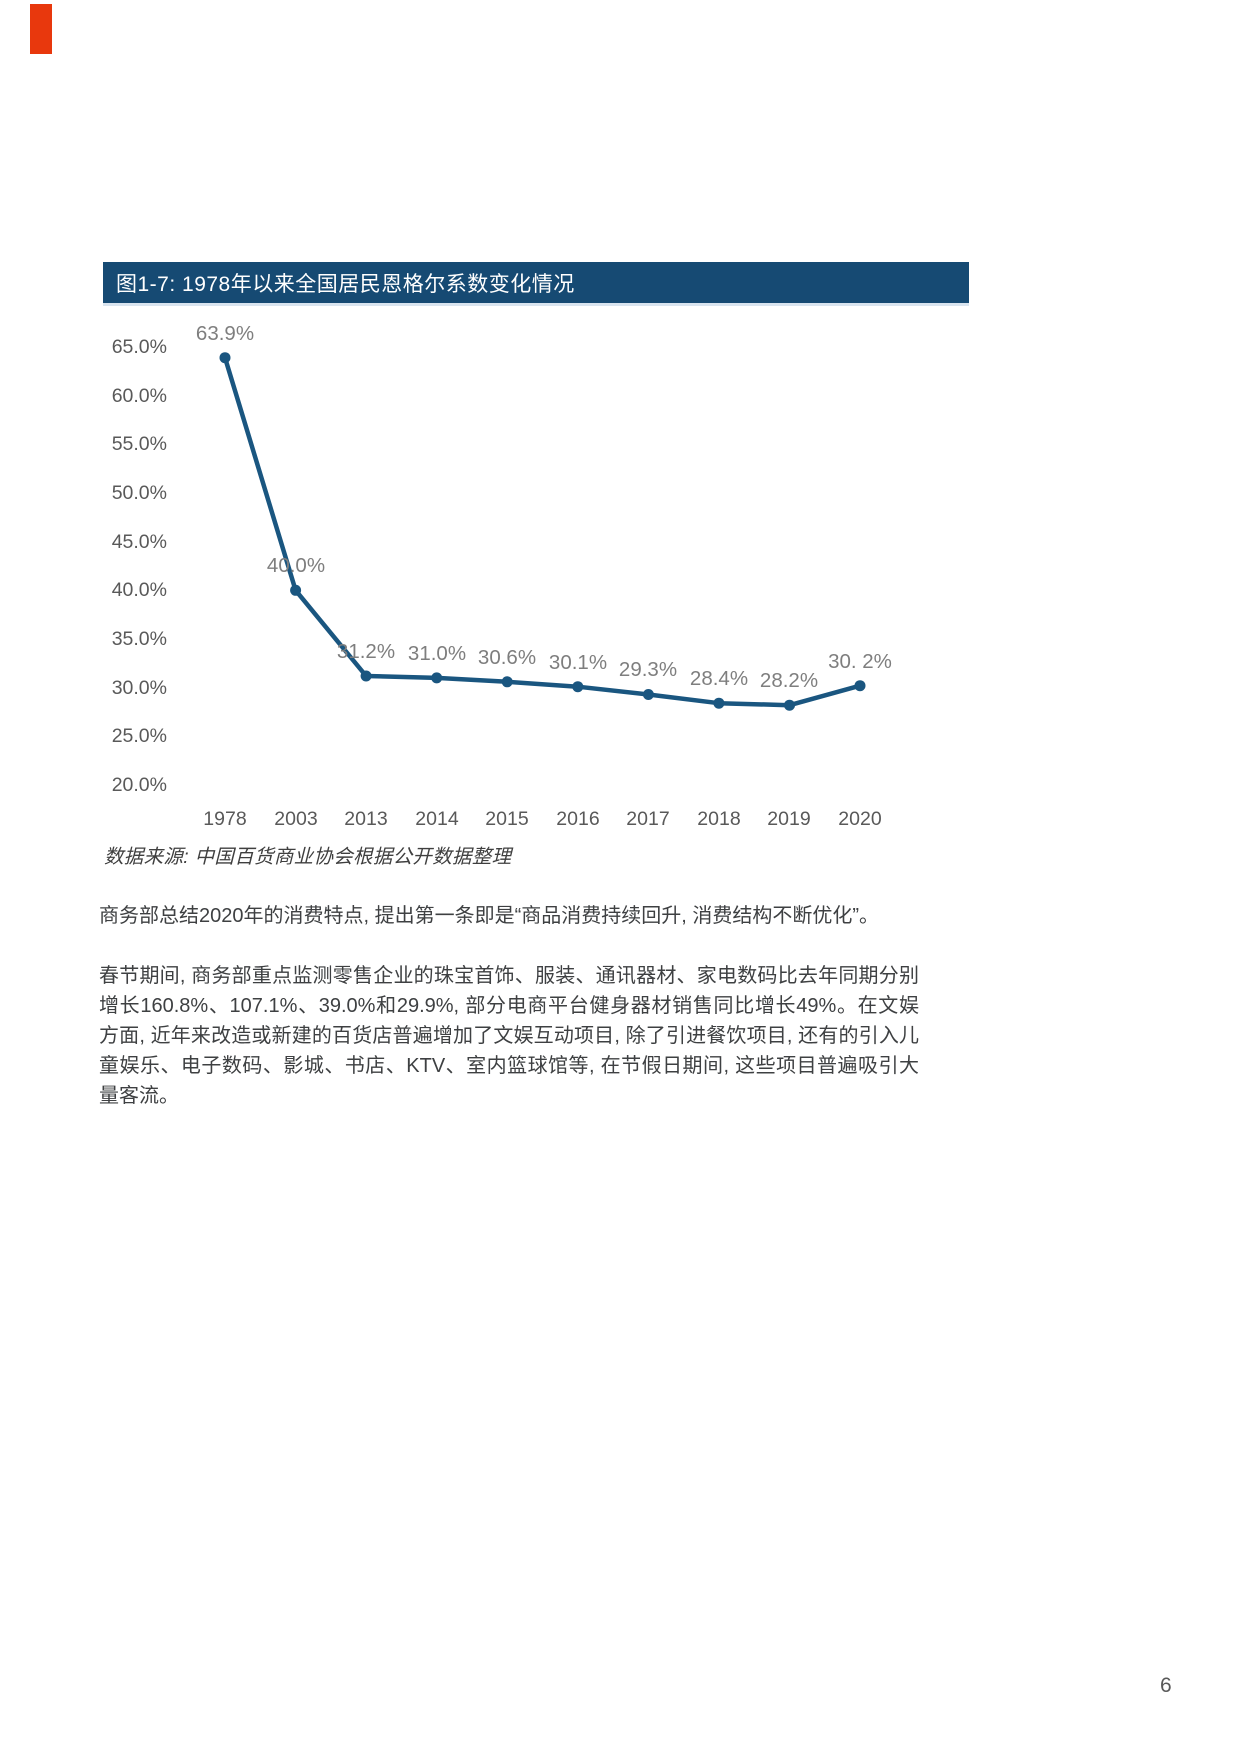 The image size is (1241, 1754). Describe the element at coordinates (139, 736) in the screenshot. I see `y-axis-tick: 25.0%` at that location.